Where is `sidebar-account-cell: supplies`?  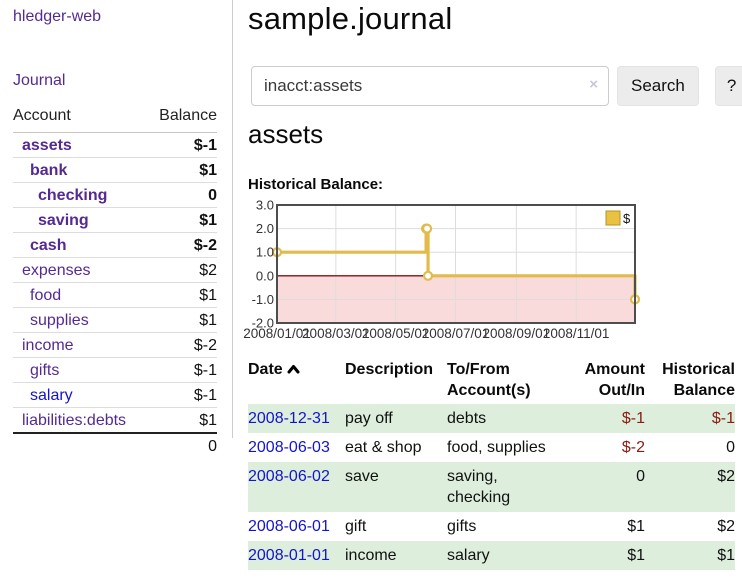 sidebar-account-cell: supplies is located at coordinates (80, 320).